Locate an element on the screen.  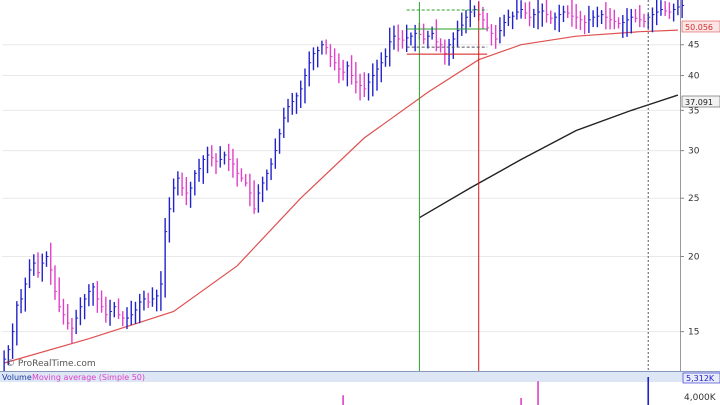
price-badge-top-box is located at coordinates (700, 26).